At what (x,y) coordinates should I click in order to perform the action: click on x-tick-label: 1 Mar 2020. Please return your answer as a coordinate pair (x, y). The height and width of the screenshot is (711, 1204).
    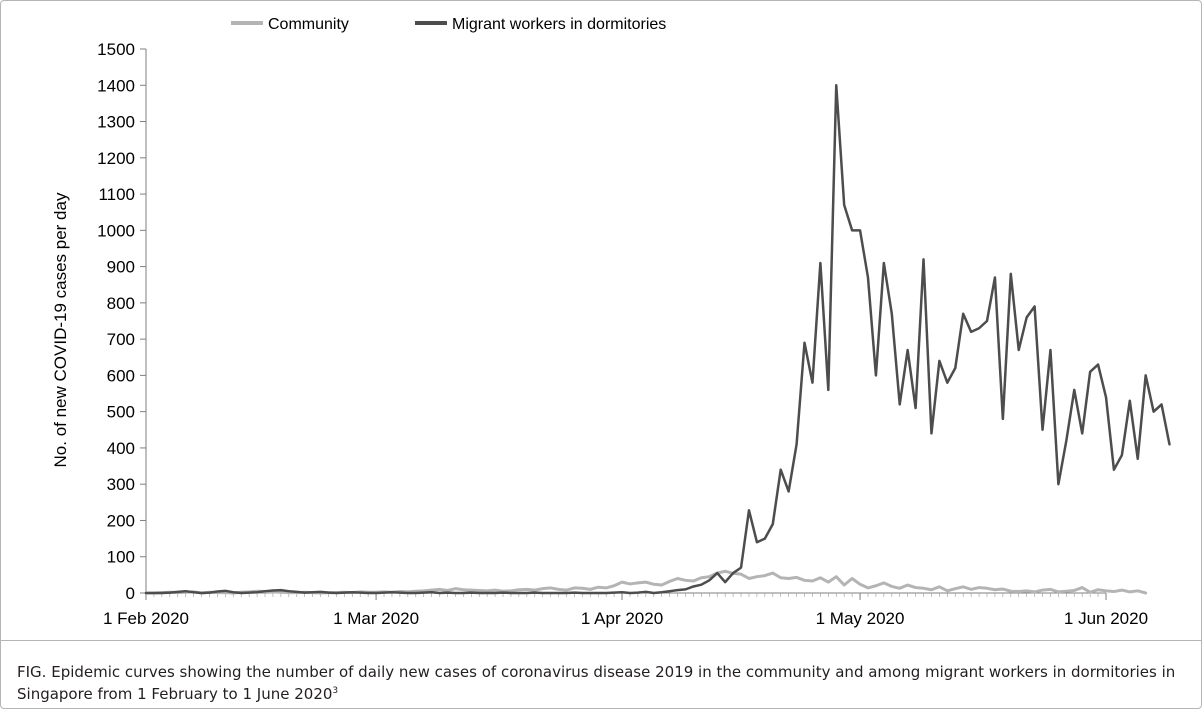
    Looking at the image, I should click on (376, 618).